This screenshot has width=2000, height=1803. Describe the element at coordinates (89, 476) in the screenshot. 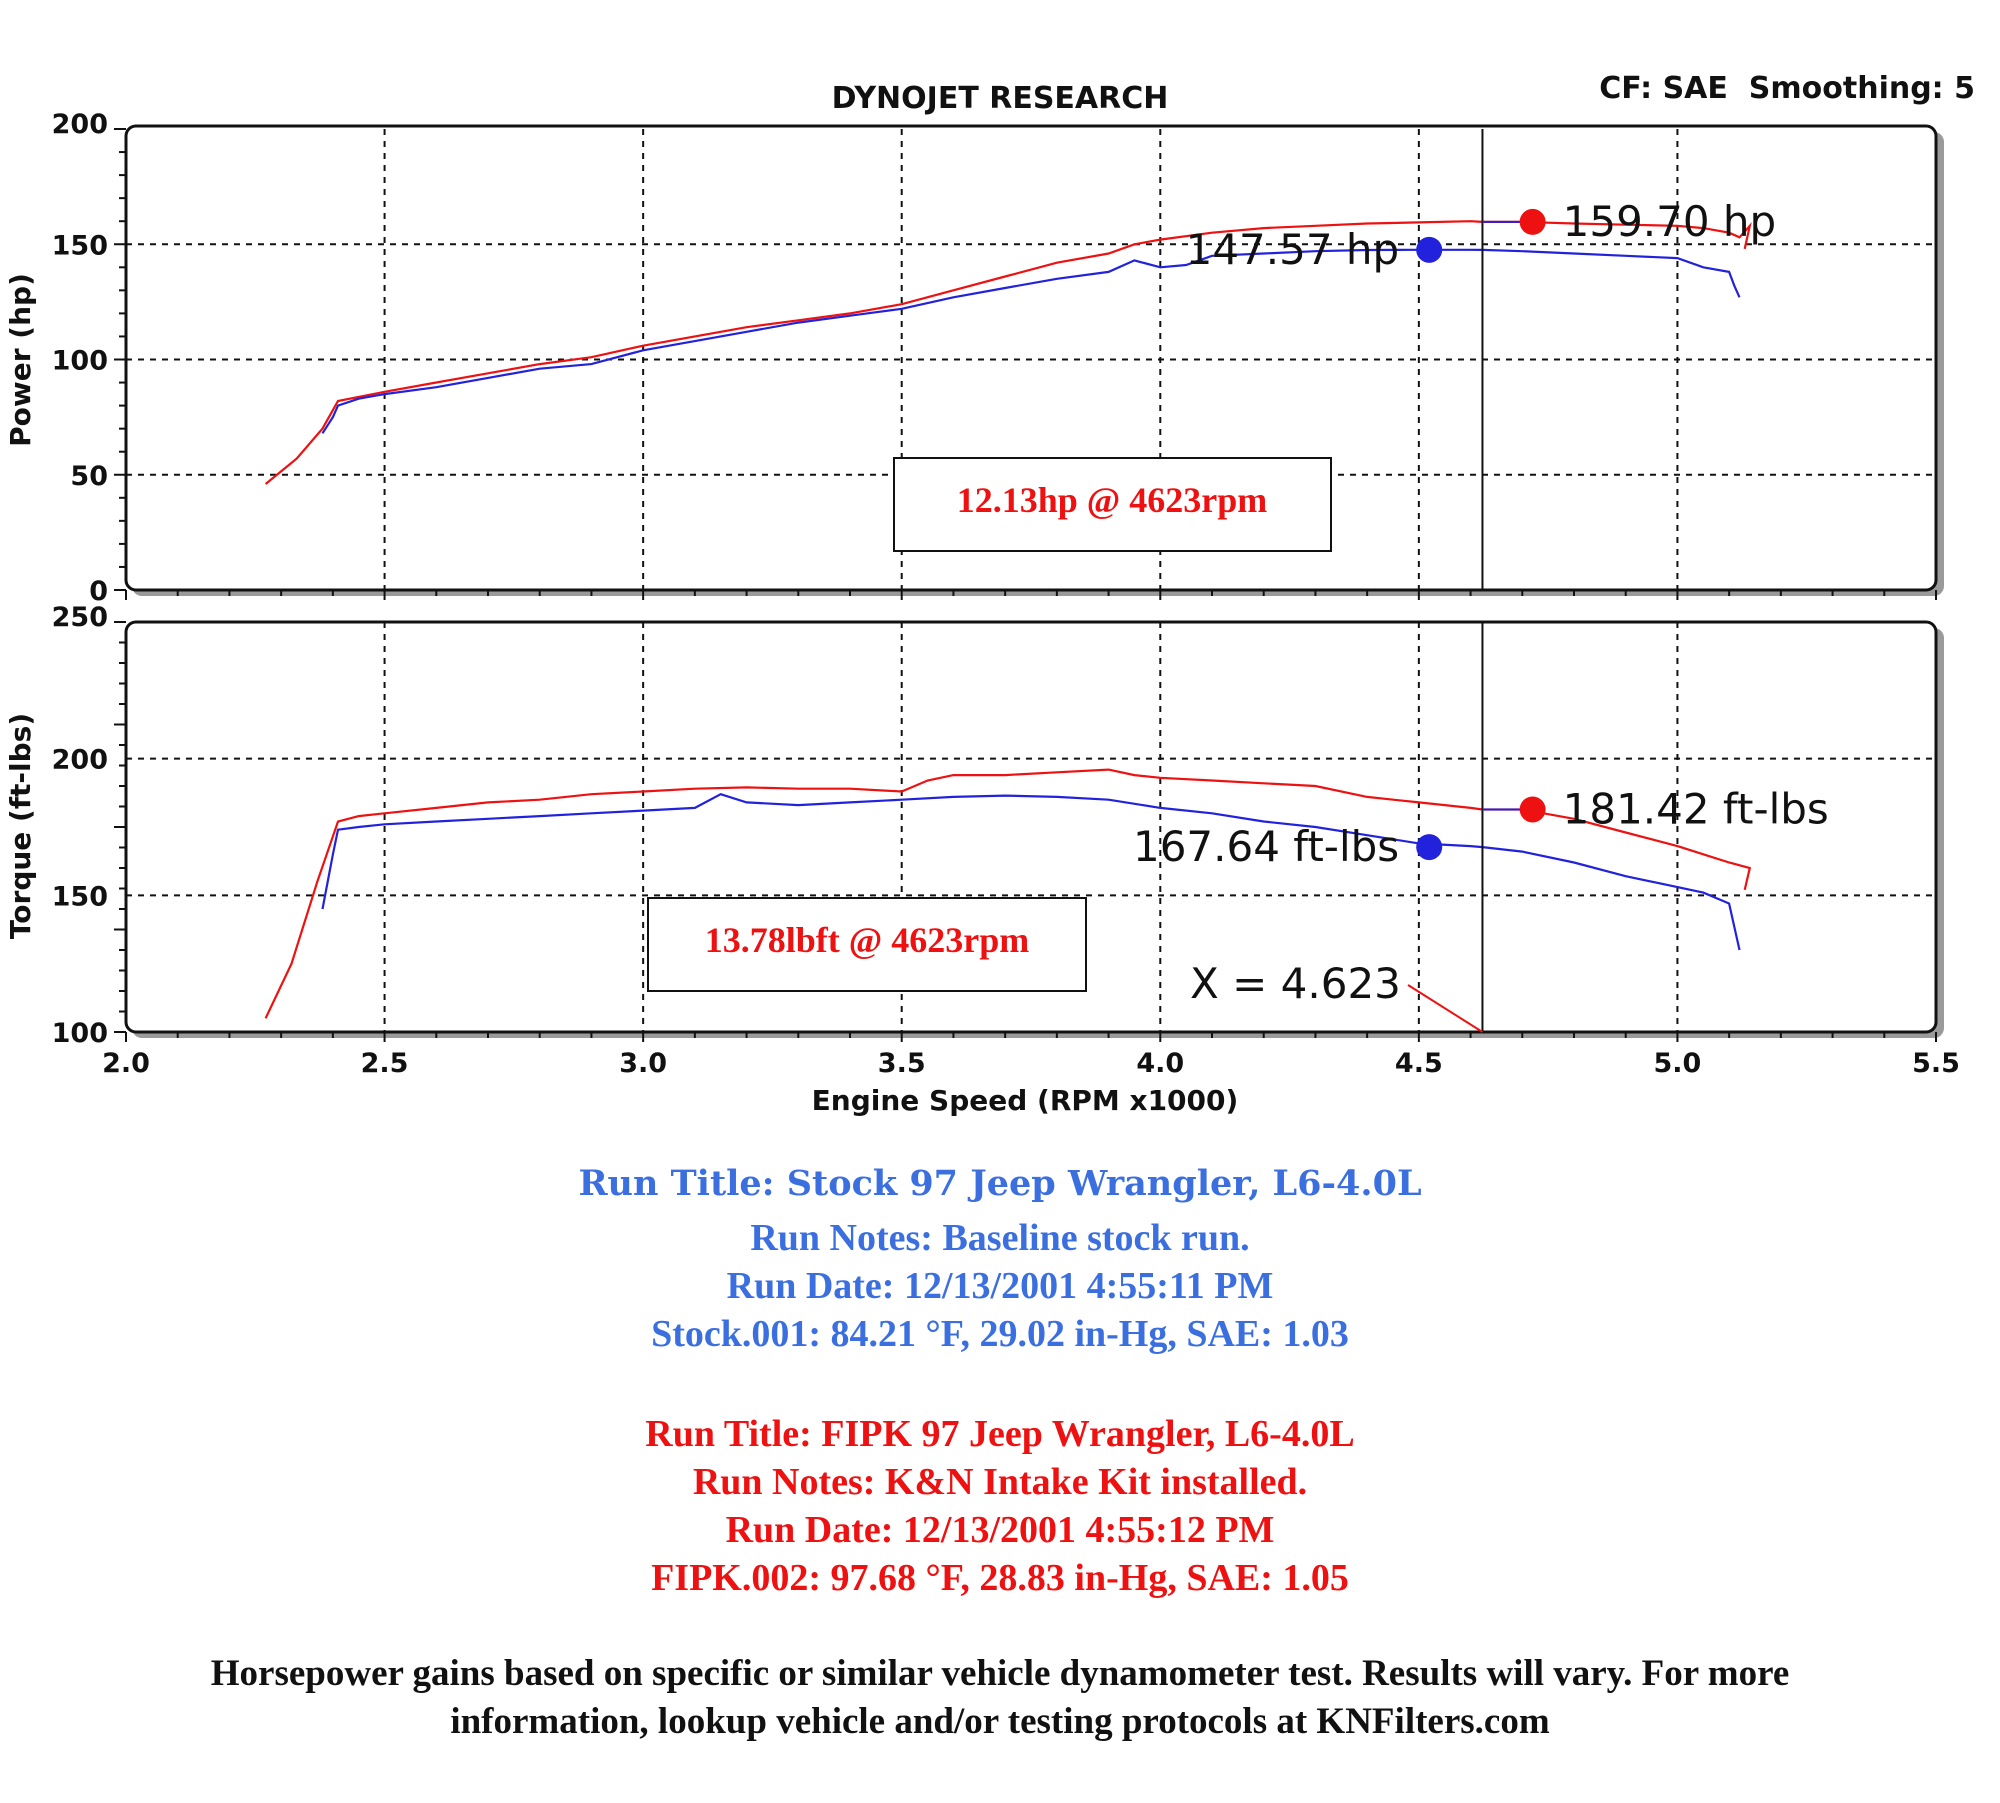

I see `y-tick-label: 50` at that location.